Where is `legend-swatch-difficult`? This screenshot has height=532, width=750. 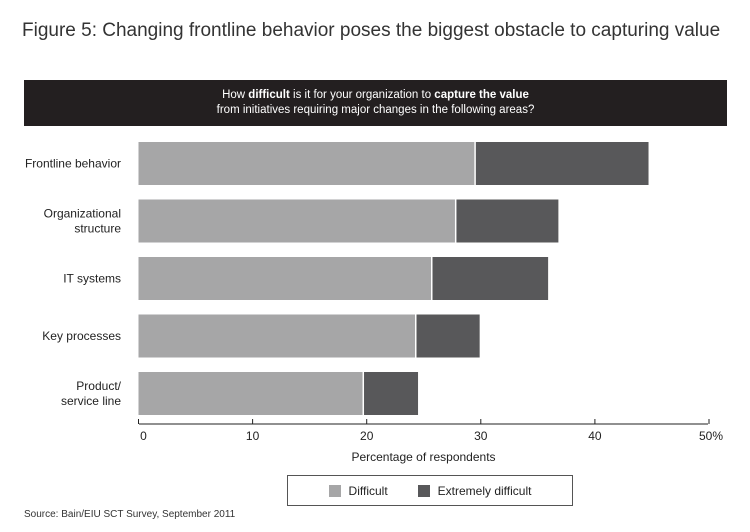
legend-swatch-difficult is located at coordinates (334, 490).